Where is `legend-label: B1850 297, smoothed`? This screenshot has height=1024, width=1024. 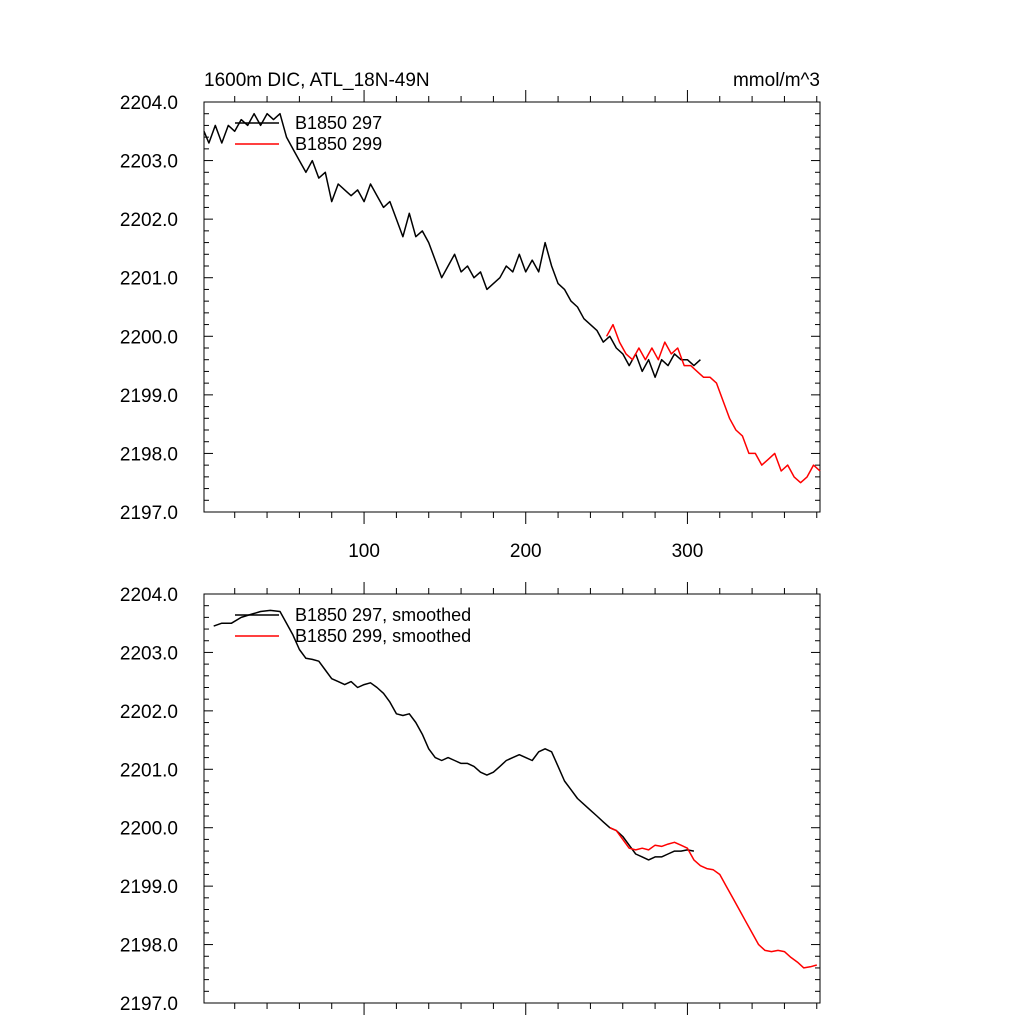
legend-label: B1850 297, smoothed is located at coordinates (383, 615).